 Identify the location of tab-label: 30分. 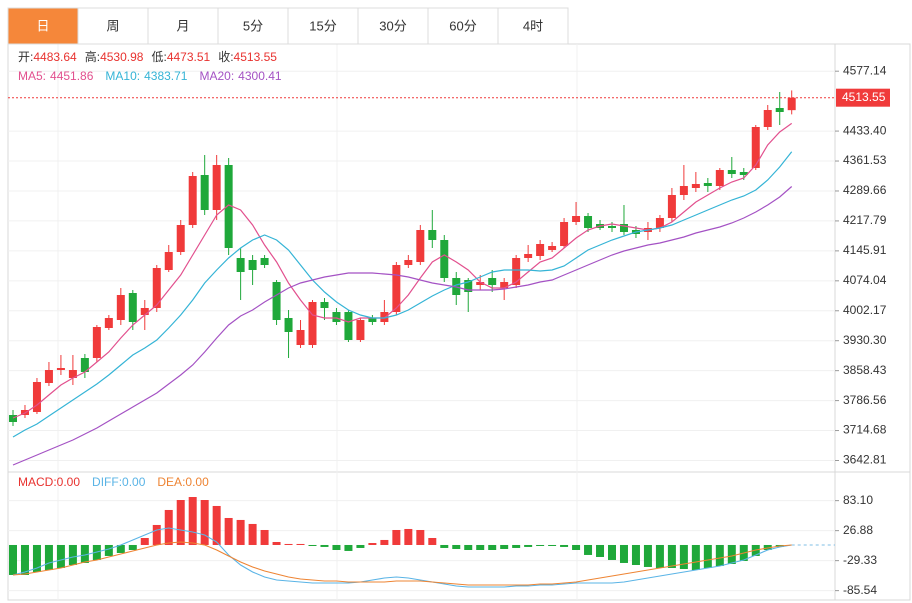
(392, 25).